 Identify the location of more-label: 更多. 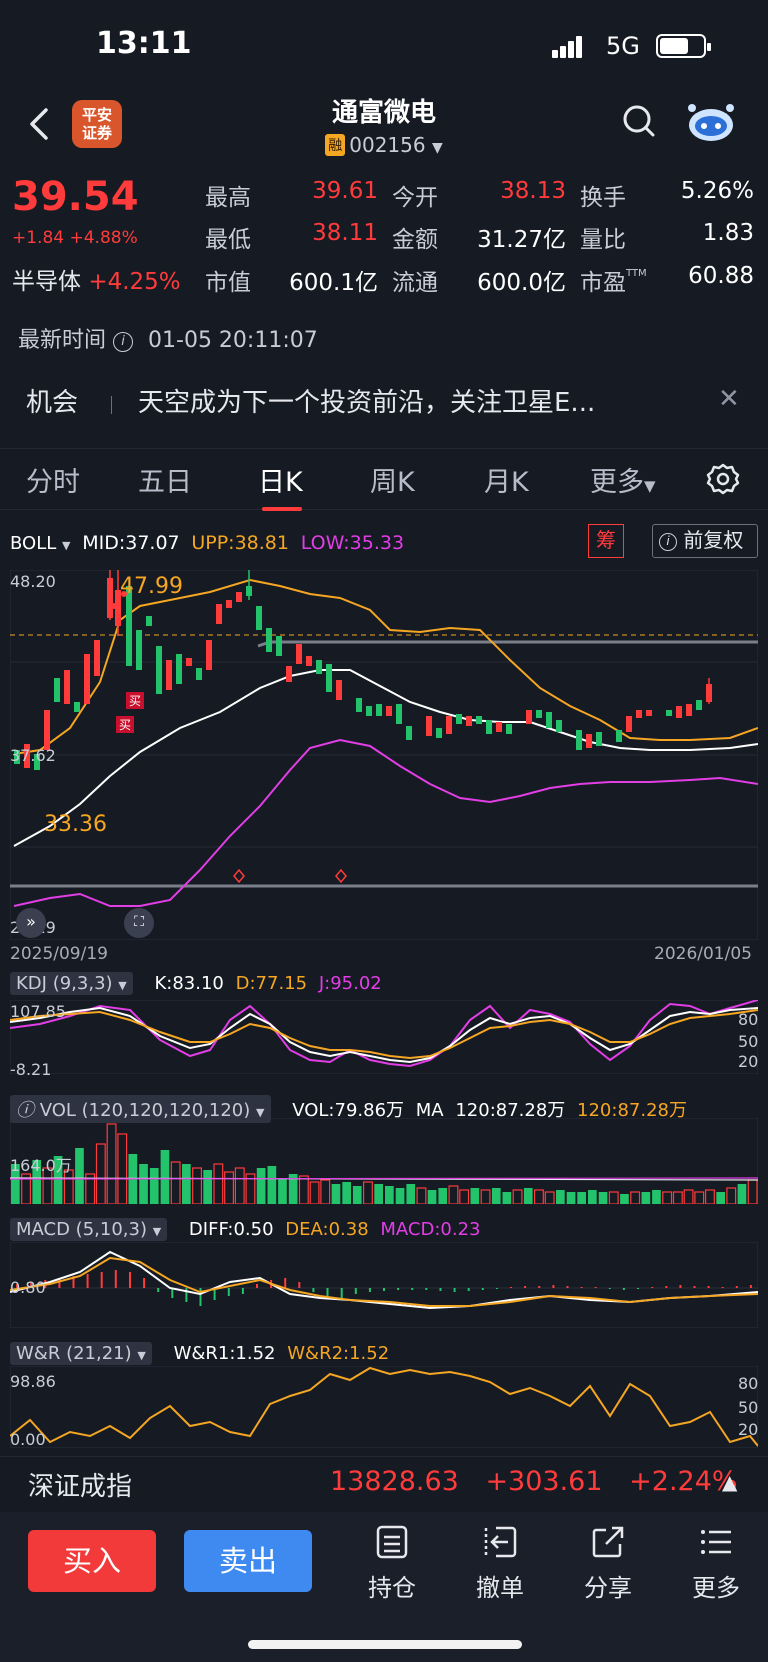
(716, 1588).